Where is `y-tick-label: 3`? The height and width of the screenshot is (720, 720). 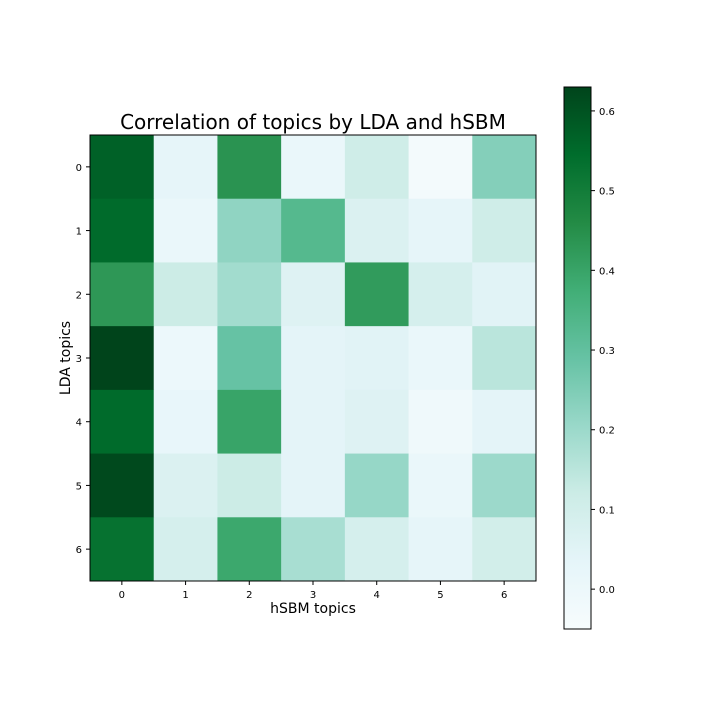
y-tick-label: 3 is located at coordinates (79, 359).